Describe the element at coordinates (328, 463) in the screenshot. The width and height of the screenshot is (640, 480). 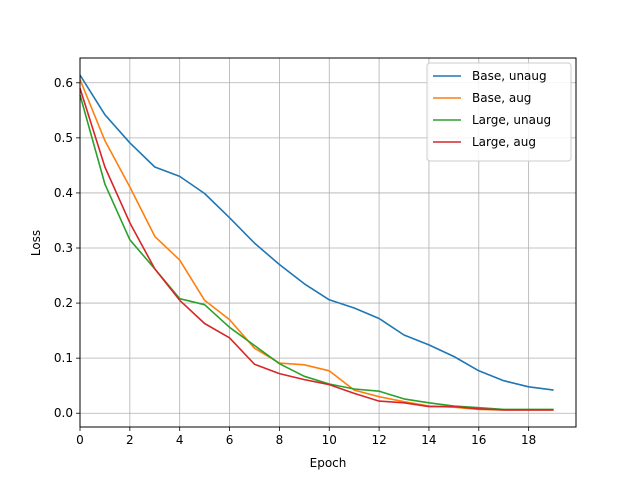
I see `x-axis-label: Epoch` at that location.